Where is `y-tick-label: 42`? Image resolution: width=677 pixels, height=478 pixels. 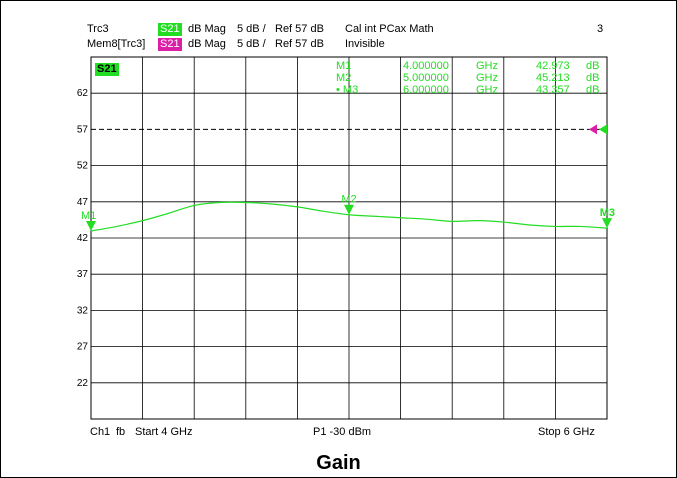 y-tick-label: 42 is located at coordinates (83, 238).